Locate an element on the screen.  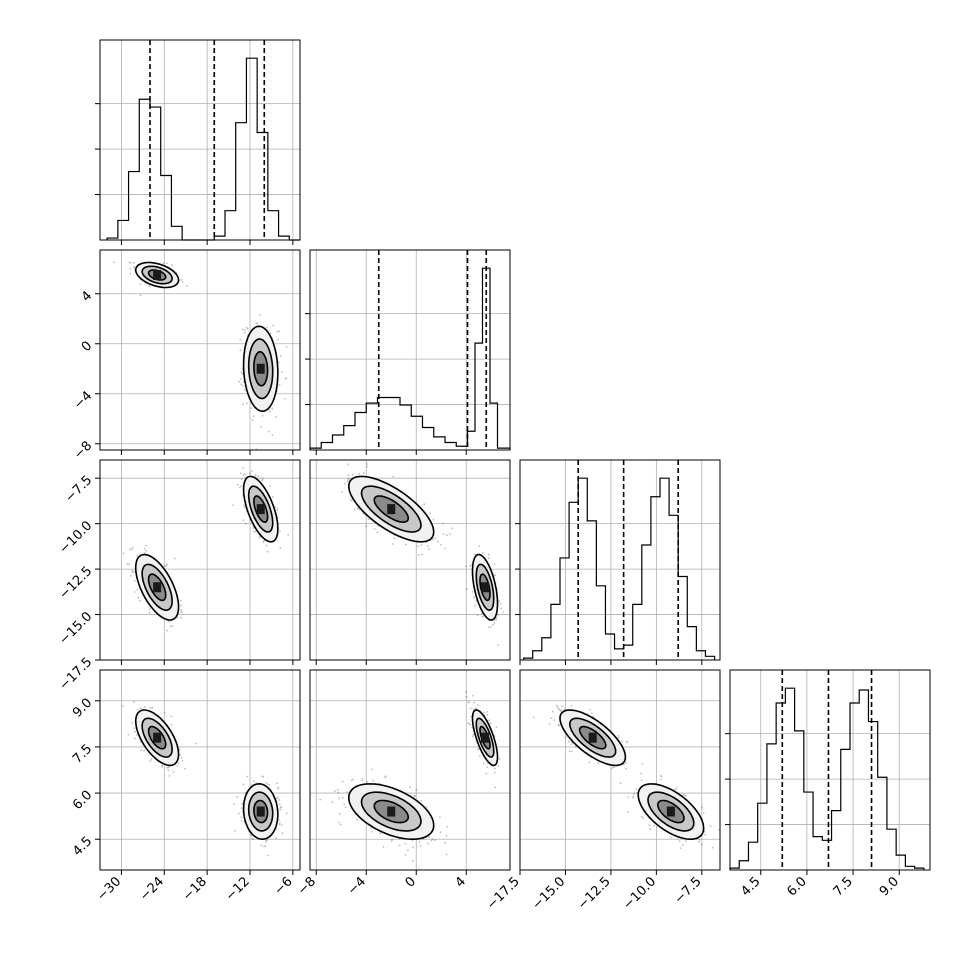
panel-1-0: −8 −4 0 4 is located at coordinates (186, 356).